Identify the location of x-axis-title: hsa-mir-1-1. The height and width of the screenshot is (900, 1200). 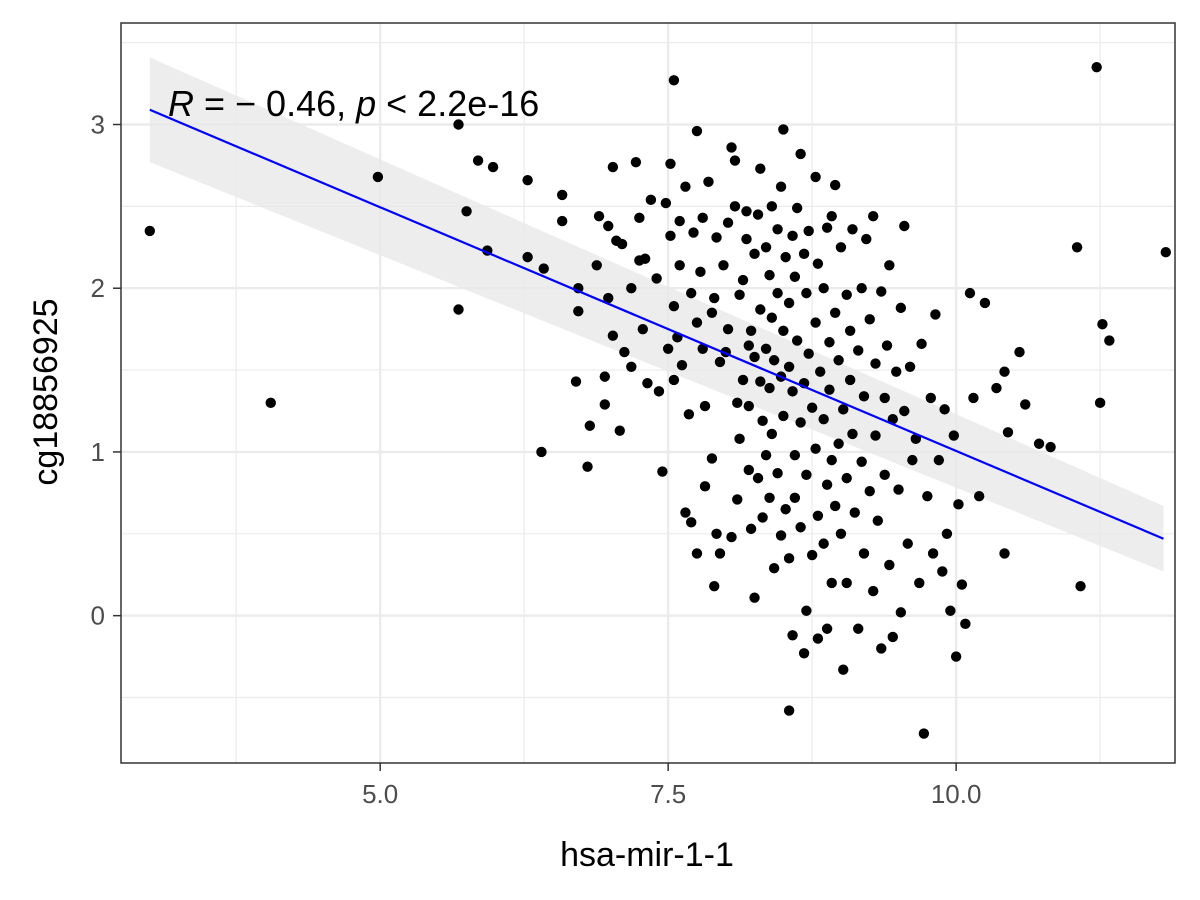
(647, 855).